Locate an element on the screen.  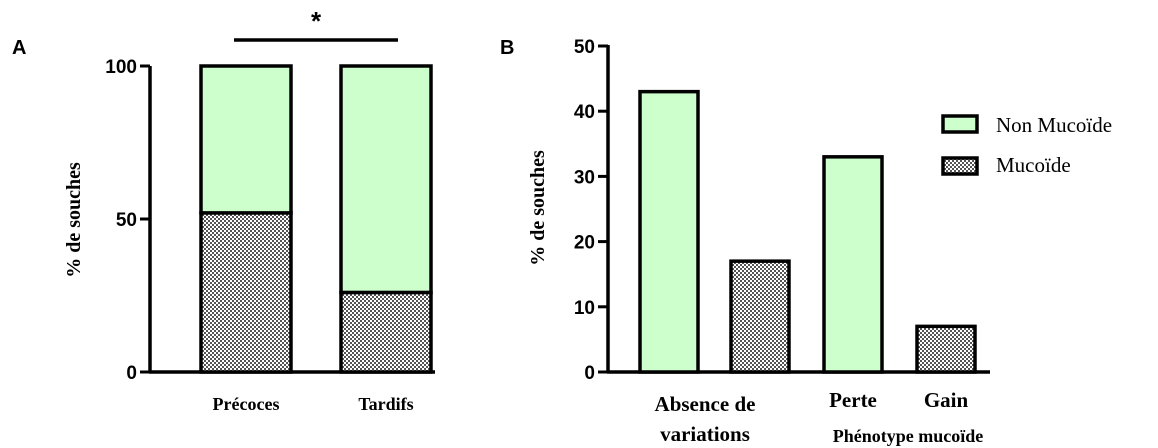
panel-b-ylabel: % de souches is located at coordinates (538, 208).